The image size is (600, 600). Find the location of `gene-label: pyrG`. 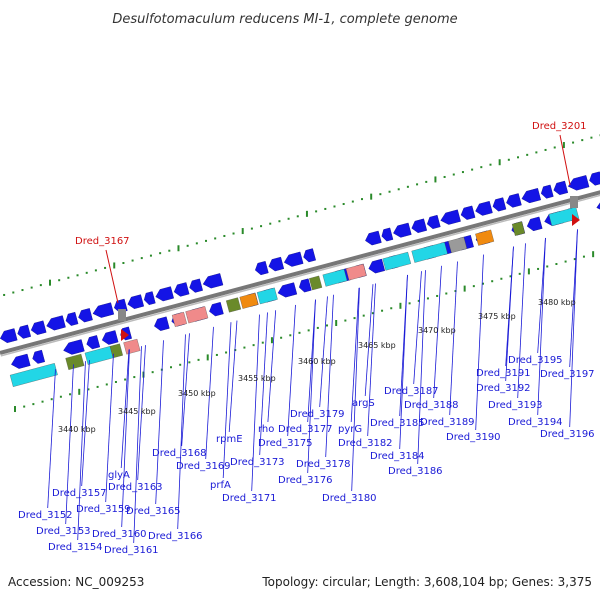

gene-label: pyrG is located at coordinates (350, 429).